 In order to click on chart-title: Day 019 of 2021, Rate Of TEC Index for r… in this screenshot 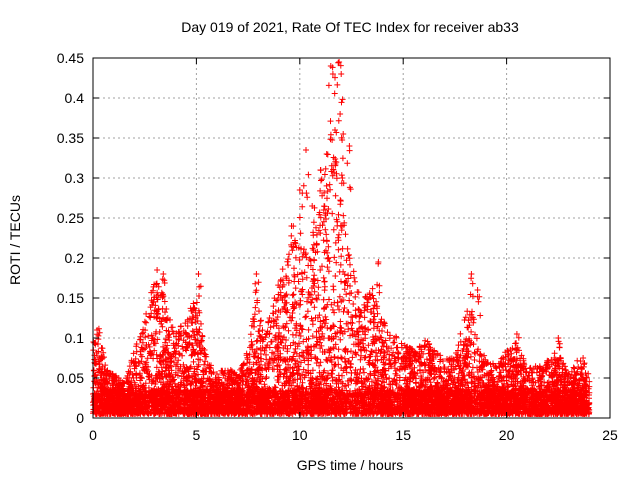, I will do `click(350, 27)`.